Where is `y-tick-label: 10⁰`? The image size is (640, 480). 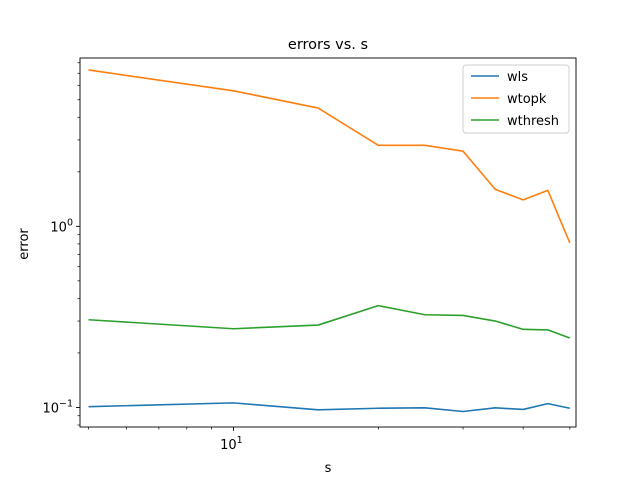
y-tick-label: 10⁰ is located at coordinates (61, 226).